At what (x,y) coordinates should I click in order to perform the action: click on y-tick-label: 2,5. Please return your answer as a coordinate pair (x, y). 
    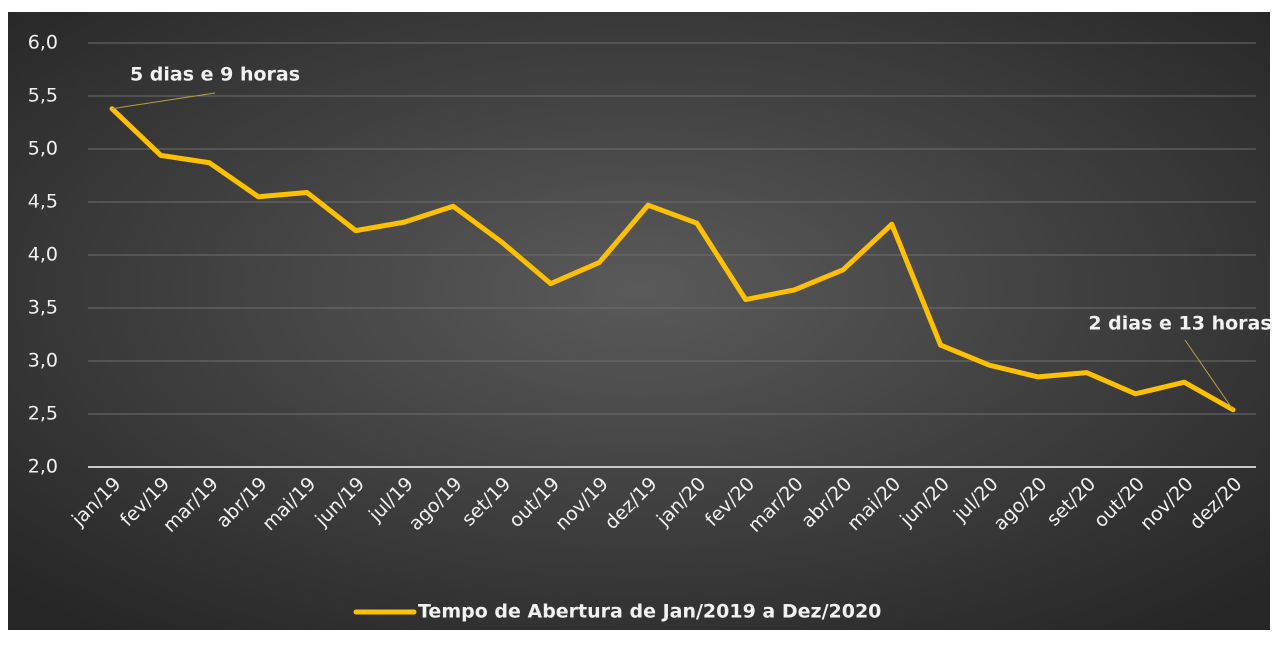
    Looking at the image, I should click on (43, 414).